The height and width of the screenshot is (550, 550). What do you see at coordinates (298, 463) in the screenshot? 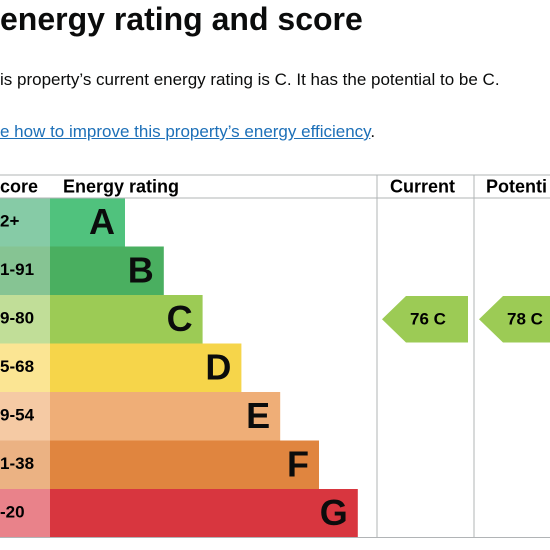
I see `band-letter: F` at bounding box center [298, 463].